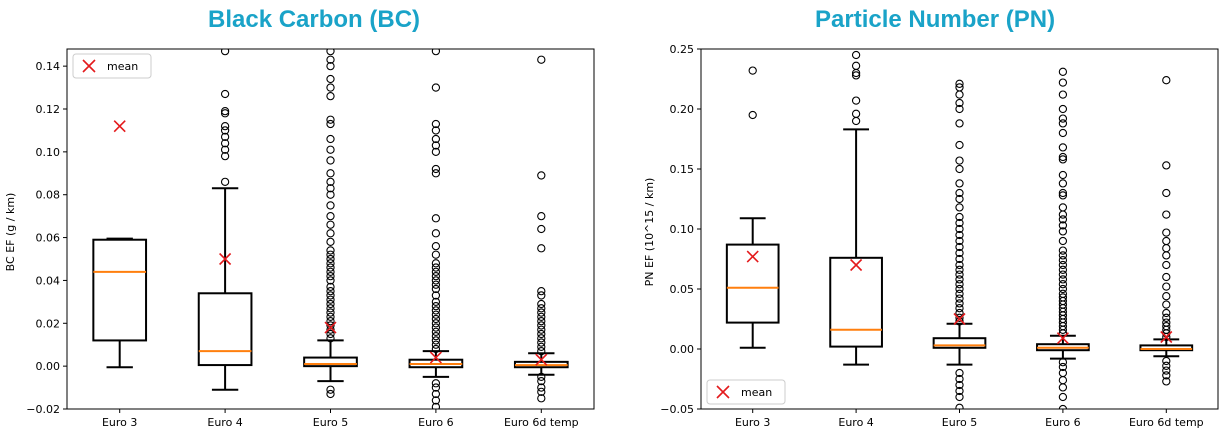  What do you see at coordinates (330, 422) in the screenshot?
I see `x-tick-label: Euro 5` at bounding box center [330, 422].